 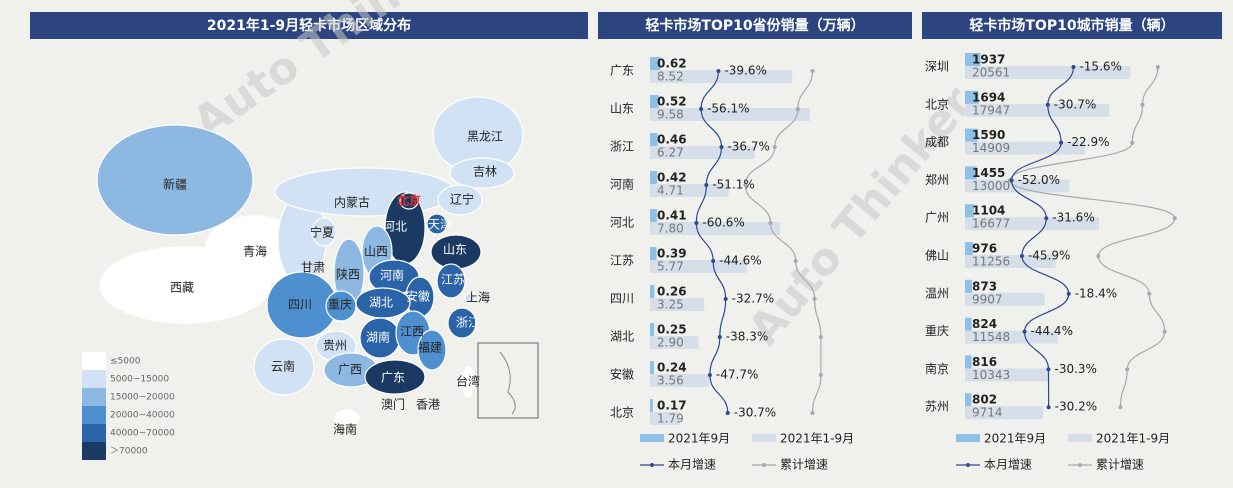 I want to click on value-label: 0.25, so click(x=672, y=330).